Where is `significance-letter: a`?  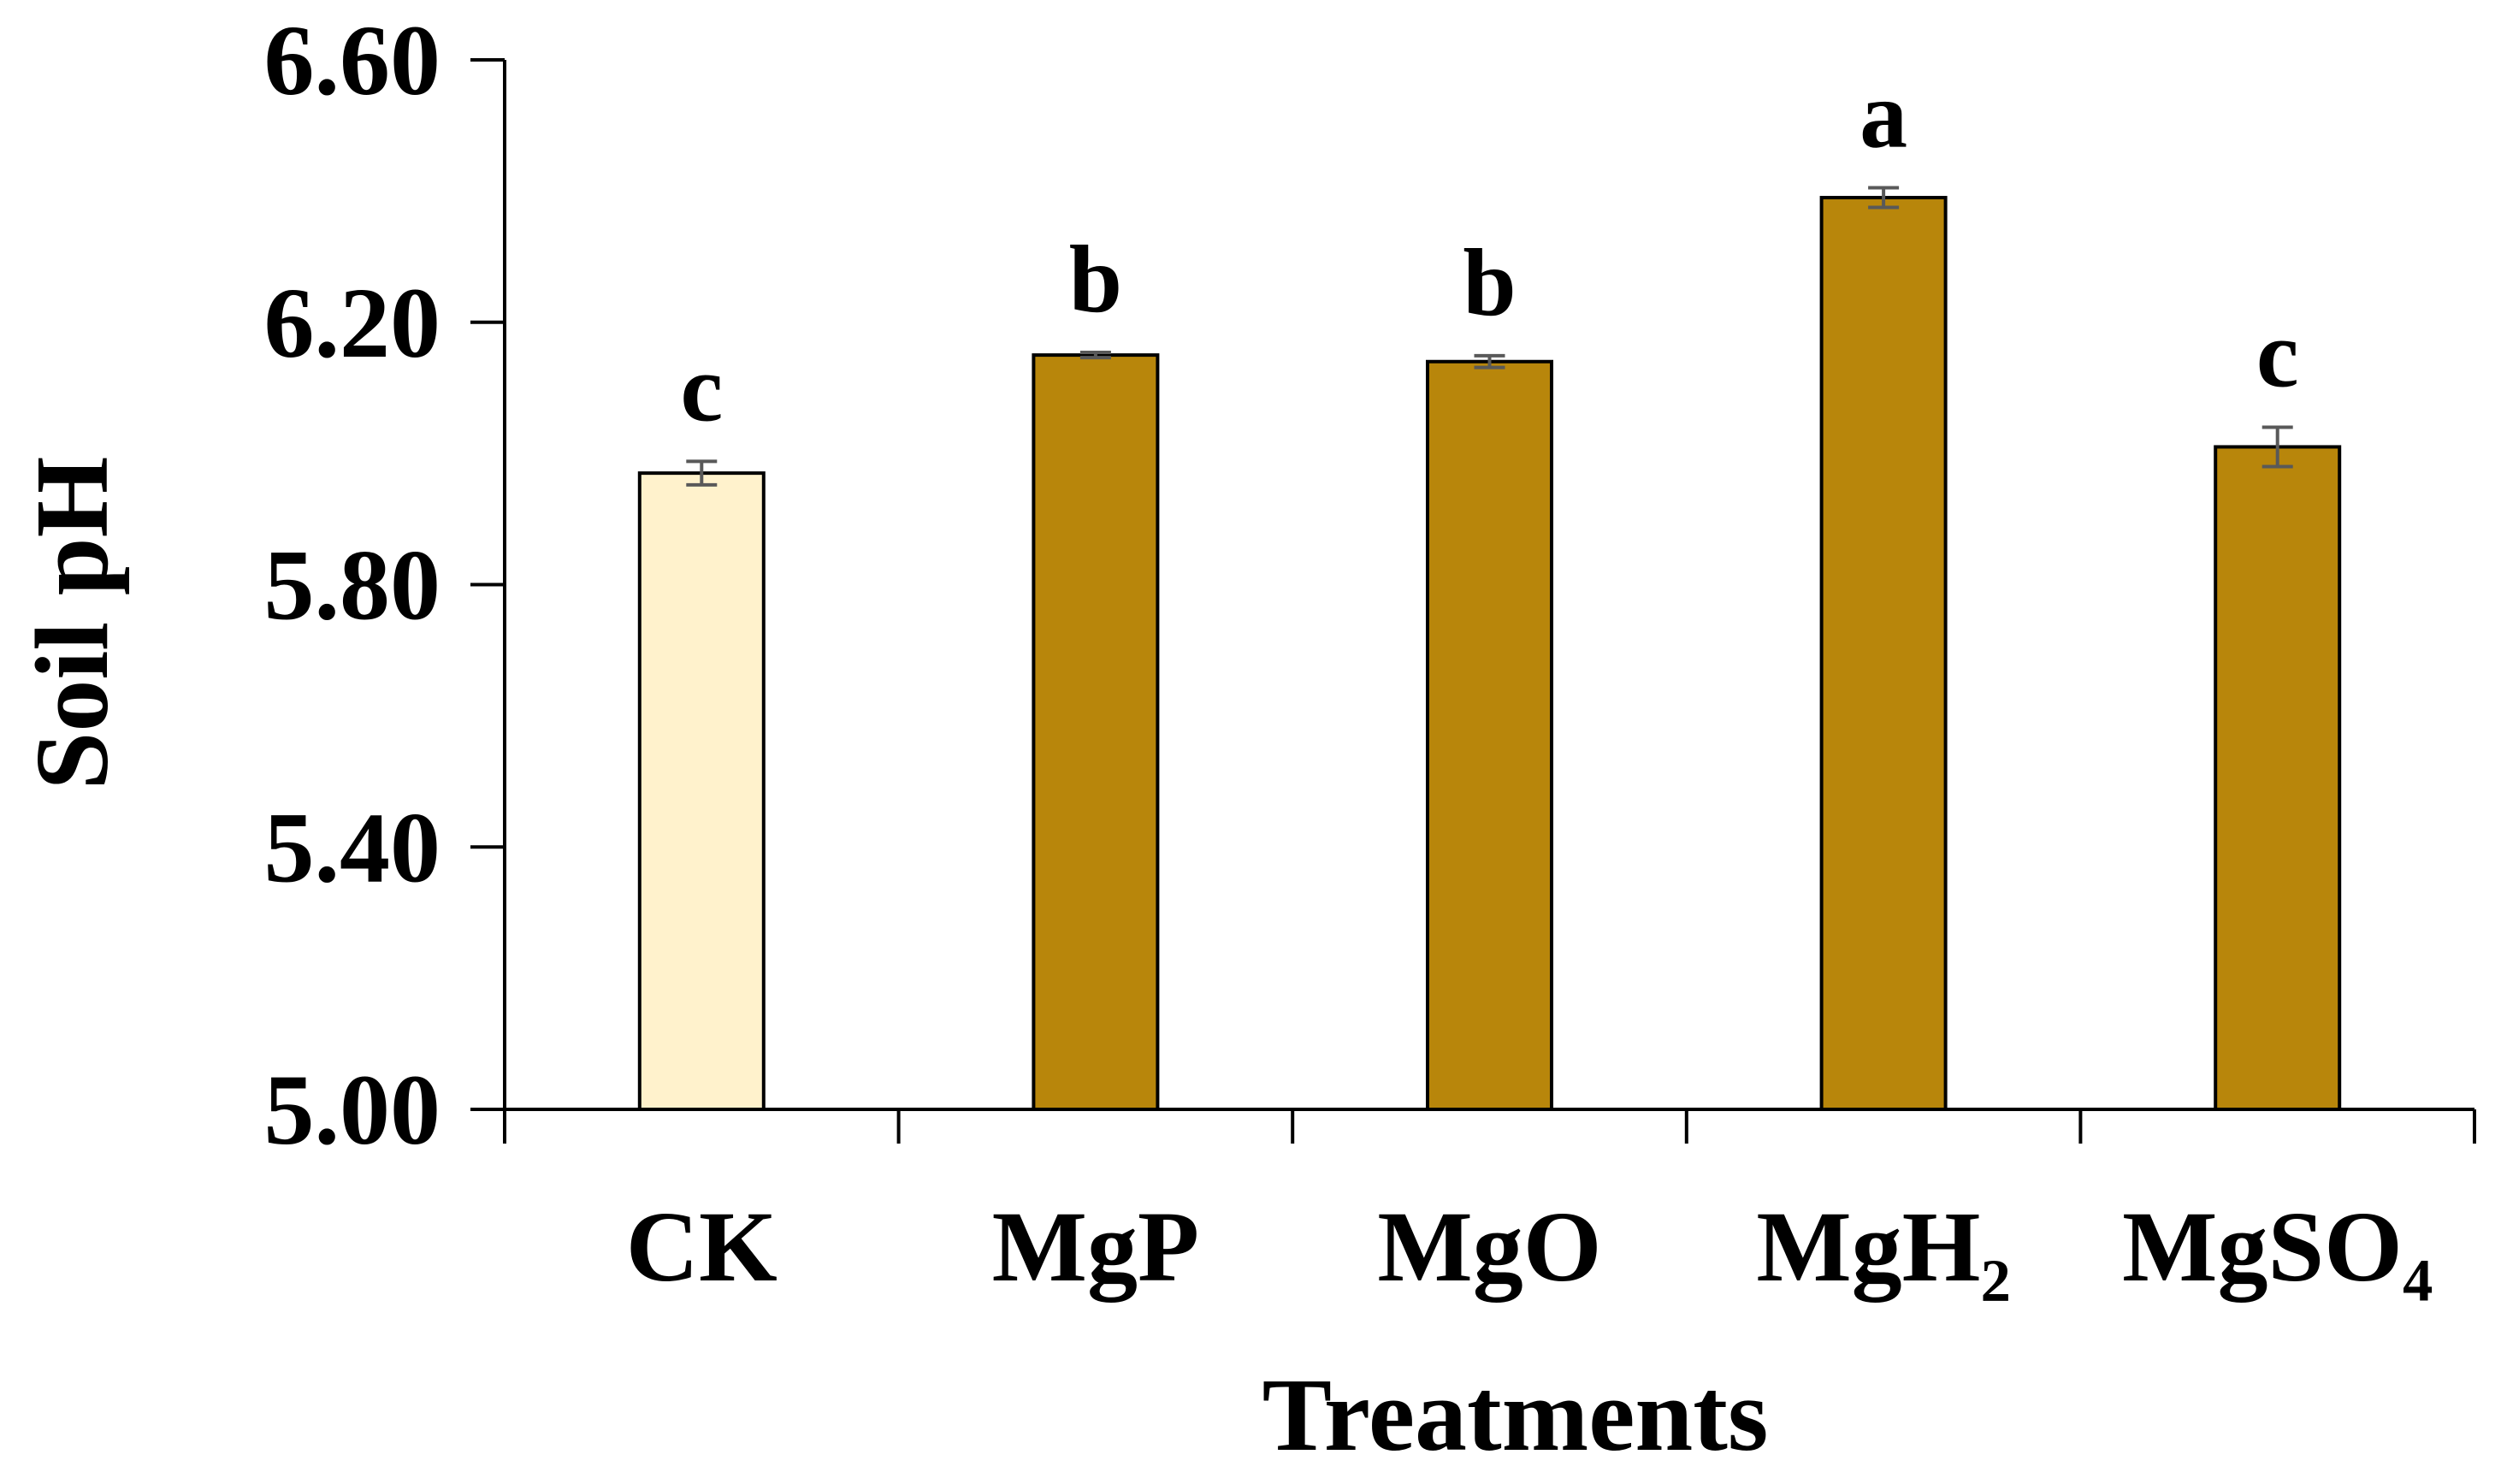 significance-letter: a is located at coordinates (1883, 115).